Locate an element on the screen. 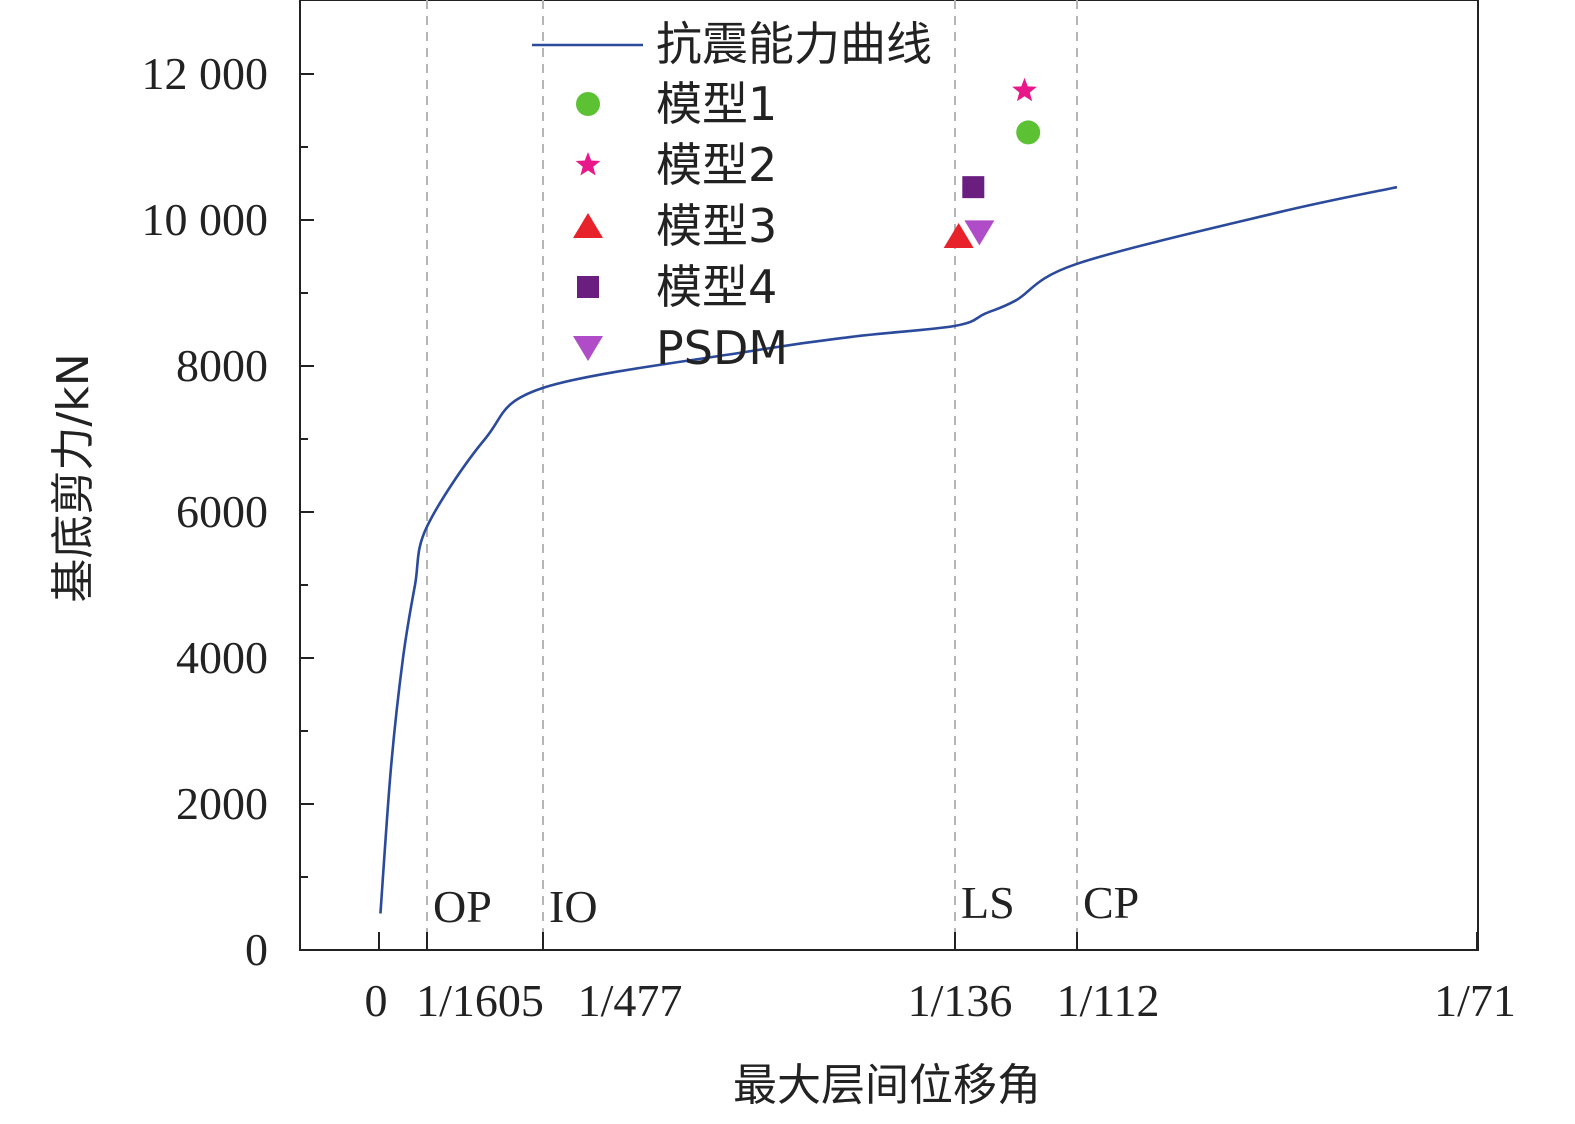  performance-level-label: LS is located at coordinates (988, 902).